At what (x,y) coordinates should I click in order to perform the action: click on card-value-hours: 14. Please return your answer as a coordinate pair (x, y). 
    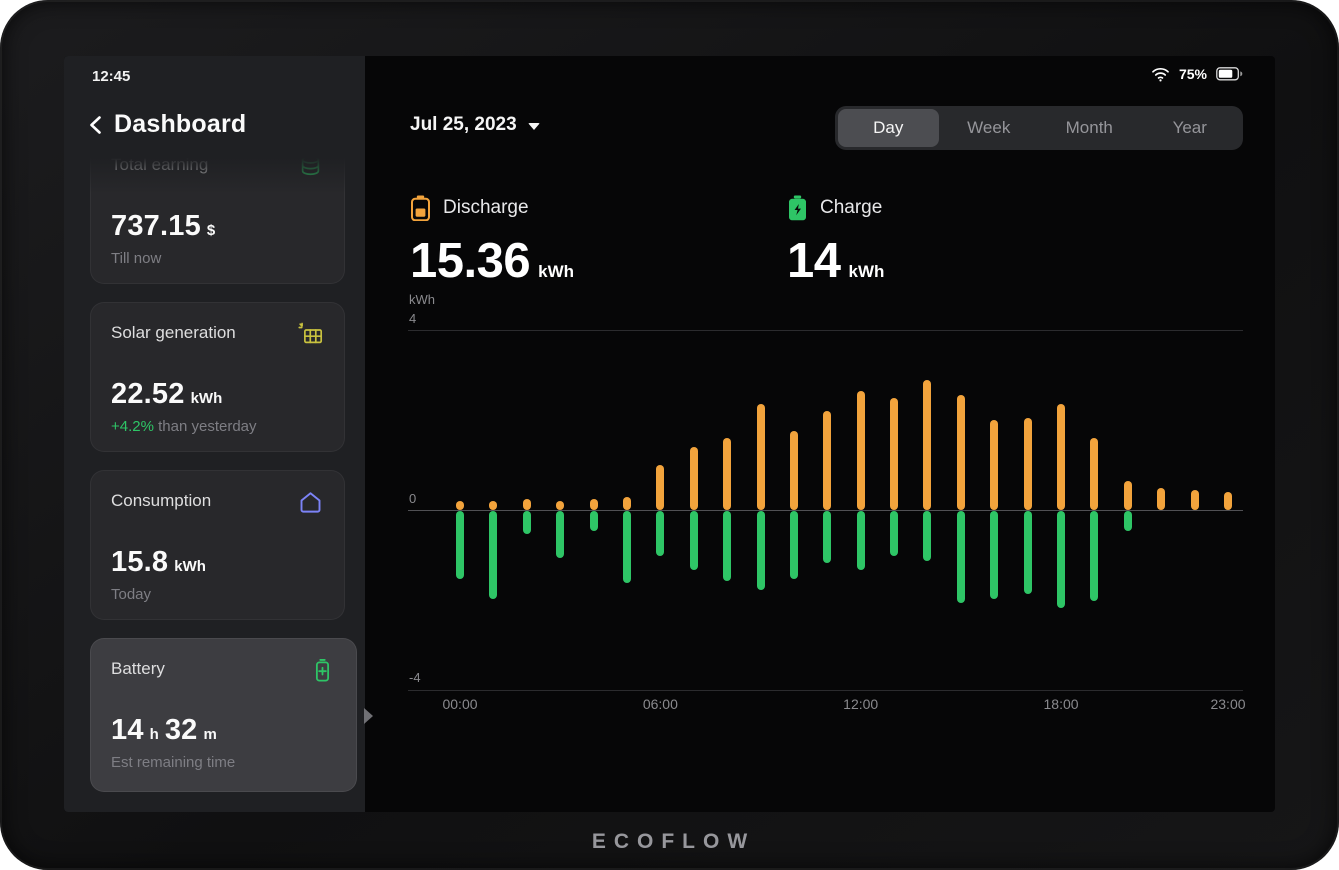
    Looking at the image, I should click on (127, 730).